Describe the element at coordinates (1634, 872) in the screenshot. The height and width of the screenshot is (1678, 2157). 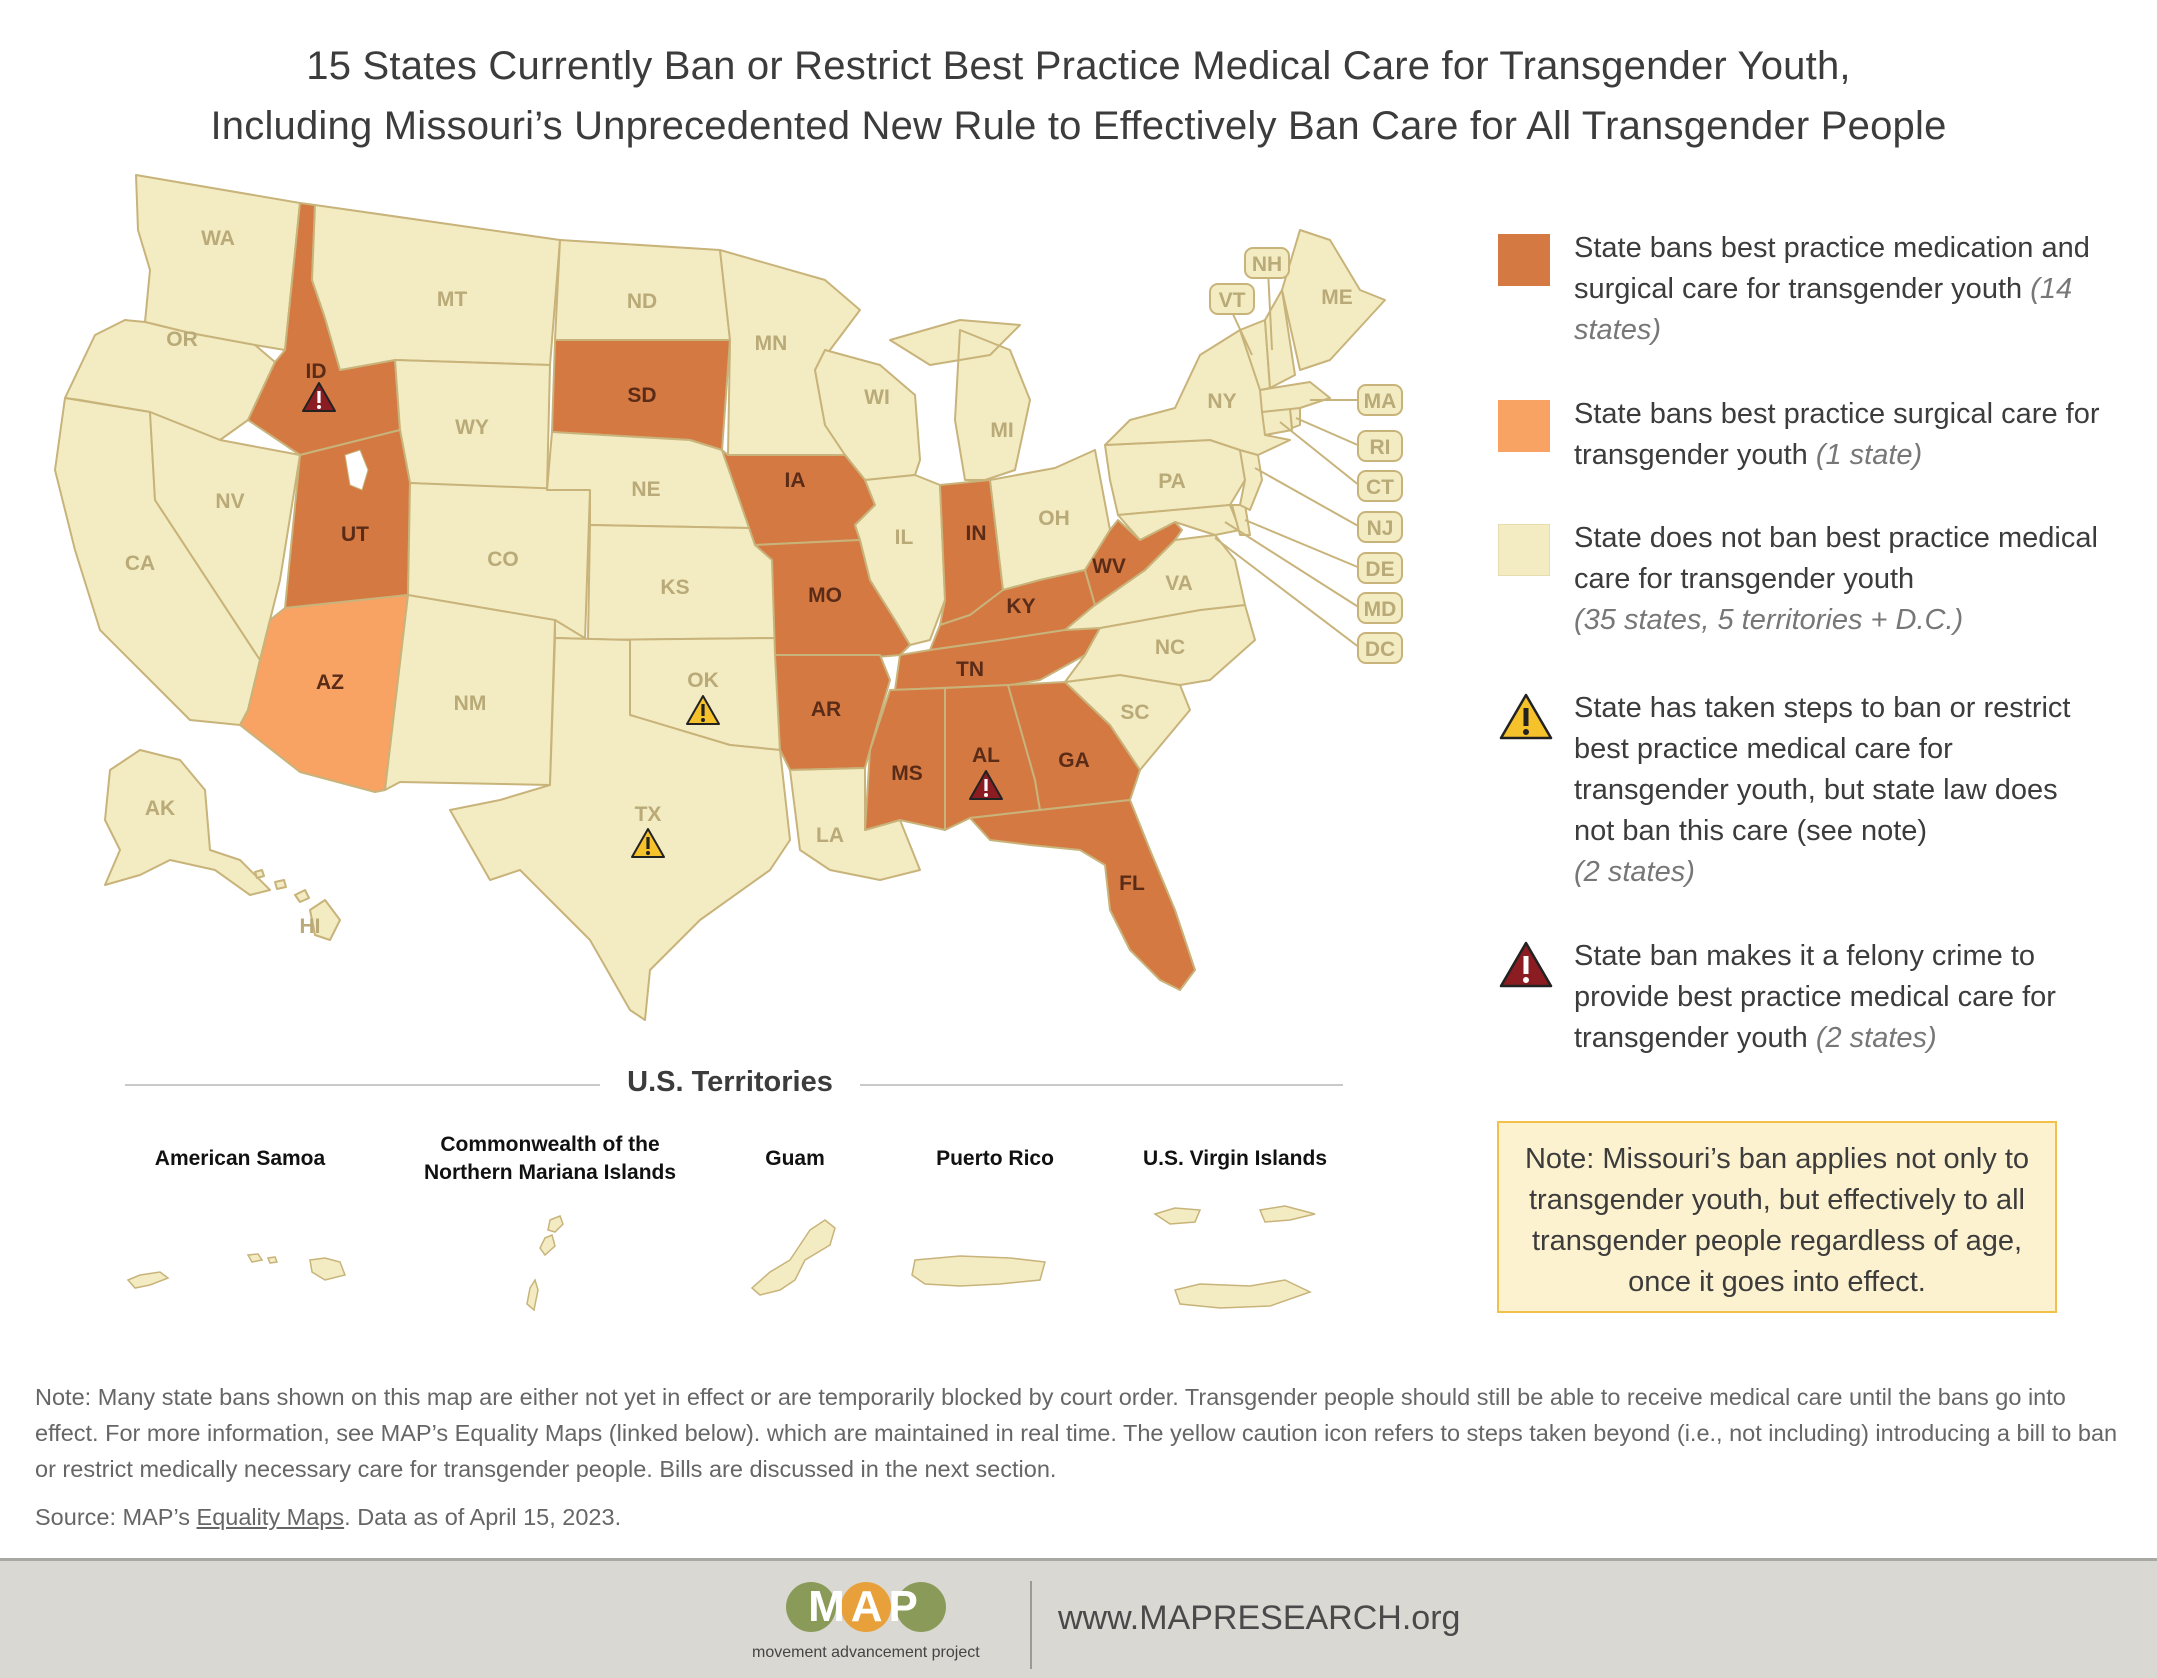
I see `legend-count-4: (2 states)` at that location.